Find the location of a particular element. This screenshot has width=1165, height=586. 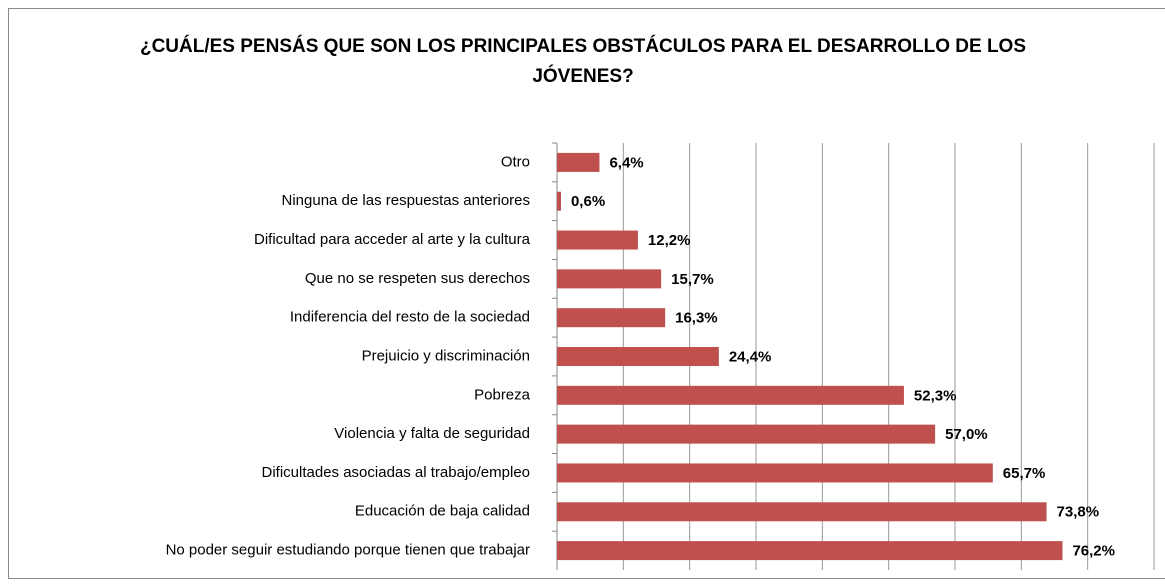

data-label: 12,2% is located at coordinates (669, 240).